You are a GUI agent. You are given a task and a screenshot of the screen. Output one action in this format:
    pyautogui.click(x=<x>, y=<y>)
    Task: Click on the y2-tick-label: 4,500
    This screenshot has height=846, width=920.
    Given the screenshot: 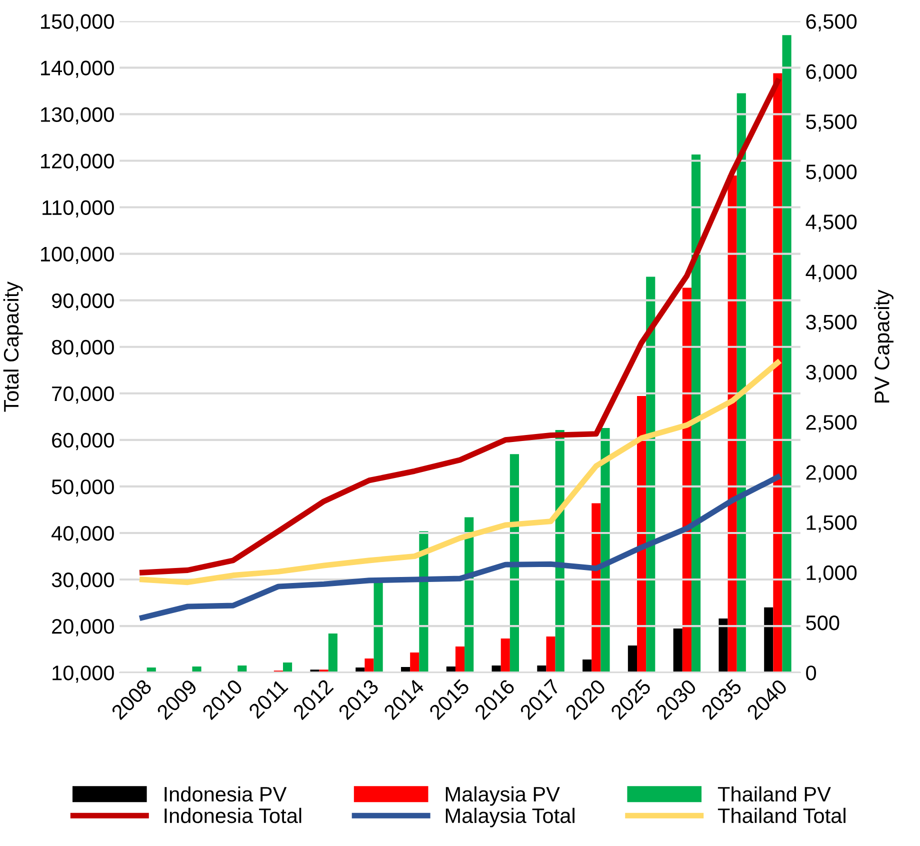 What is the action you would take?
    pyautogui.click(x=831, y=223)
    